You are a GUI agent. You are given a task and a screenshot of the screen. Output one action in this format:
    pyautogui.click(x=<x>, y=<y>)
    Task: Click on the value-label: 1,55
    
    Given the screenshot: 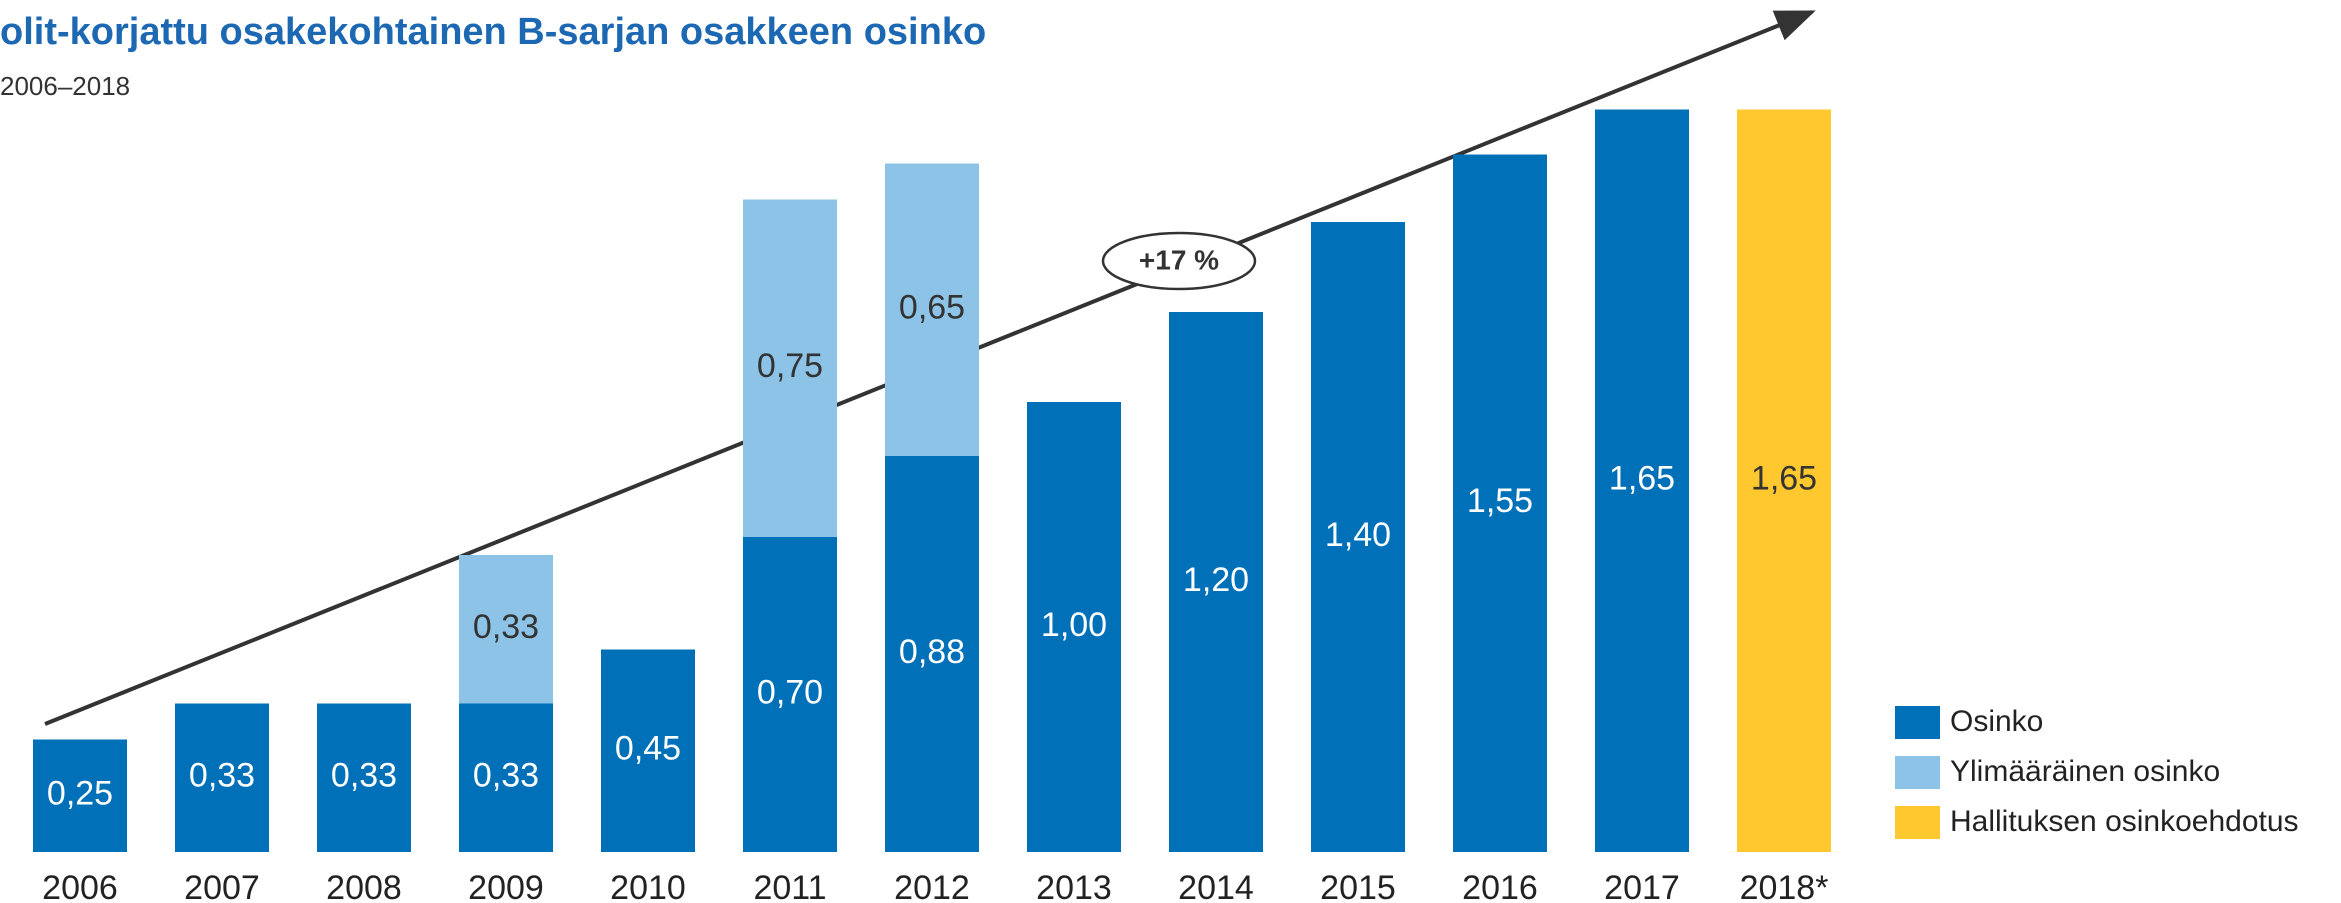 What is the action you would take?
    pyautogui.click(x=1500, y=501)
    